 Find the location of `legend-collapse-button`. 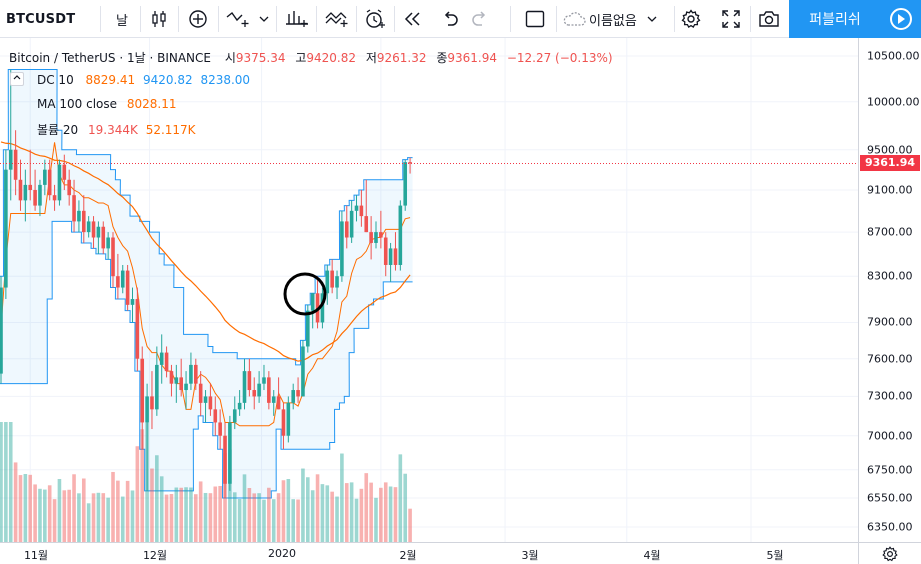

legend-collapse-button is located at coordinates (17, 79).